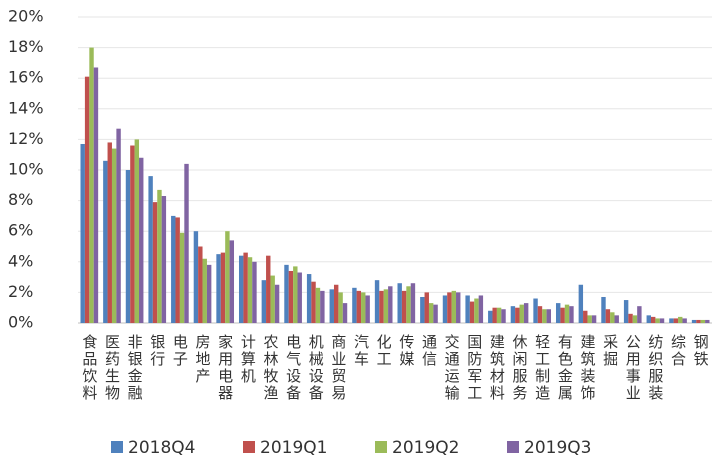  I want to click on x-tick-label: 家用电器, so click(225, 368).